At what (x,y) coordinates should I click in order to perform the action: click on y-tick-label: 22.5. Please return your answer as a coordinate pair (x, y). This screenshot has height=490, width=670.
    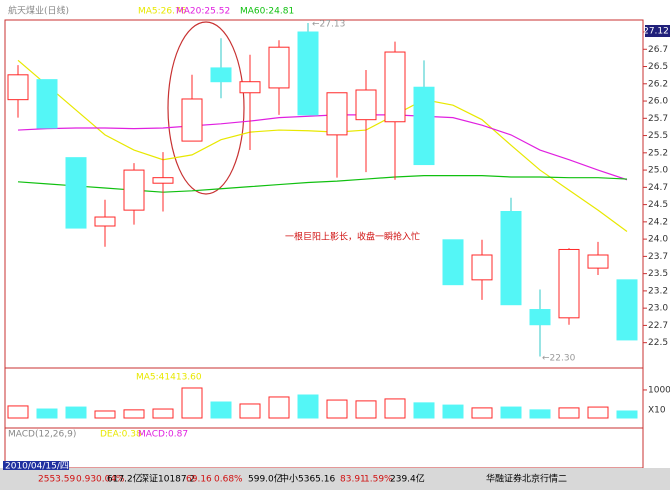
    Looking at the image, I should click on (658, 343).